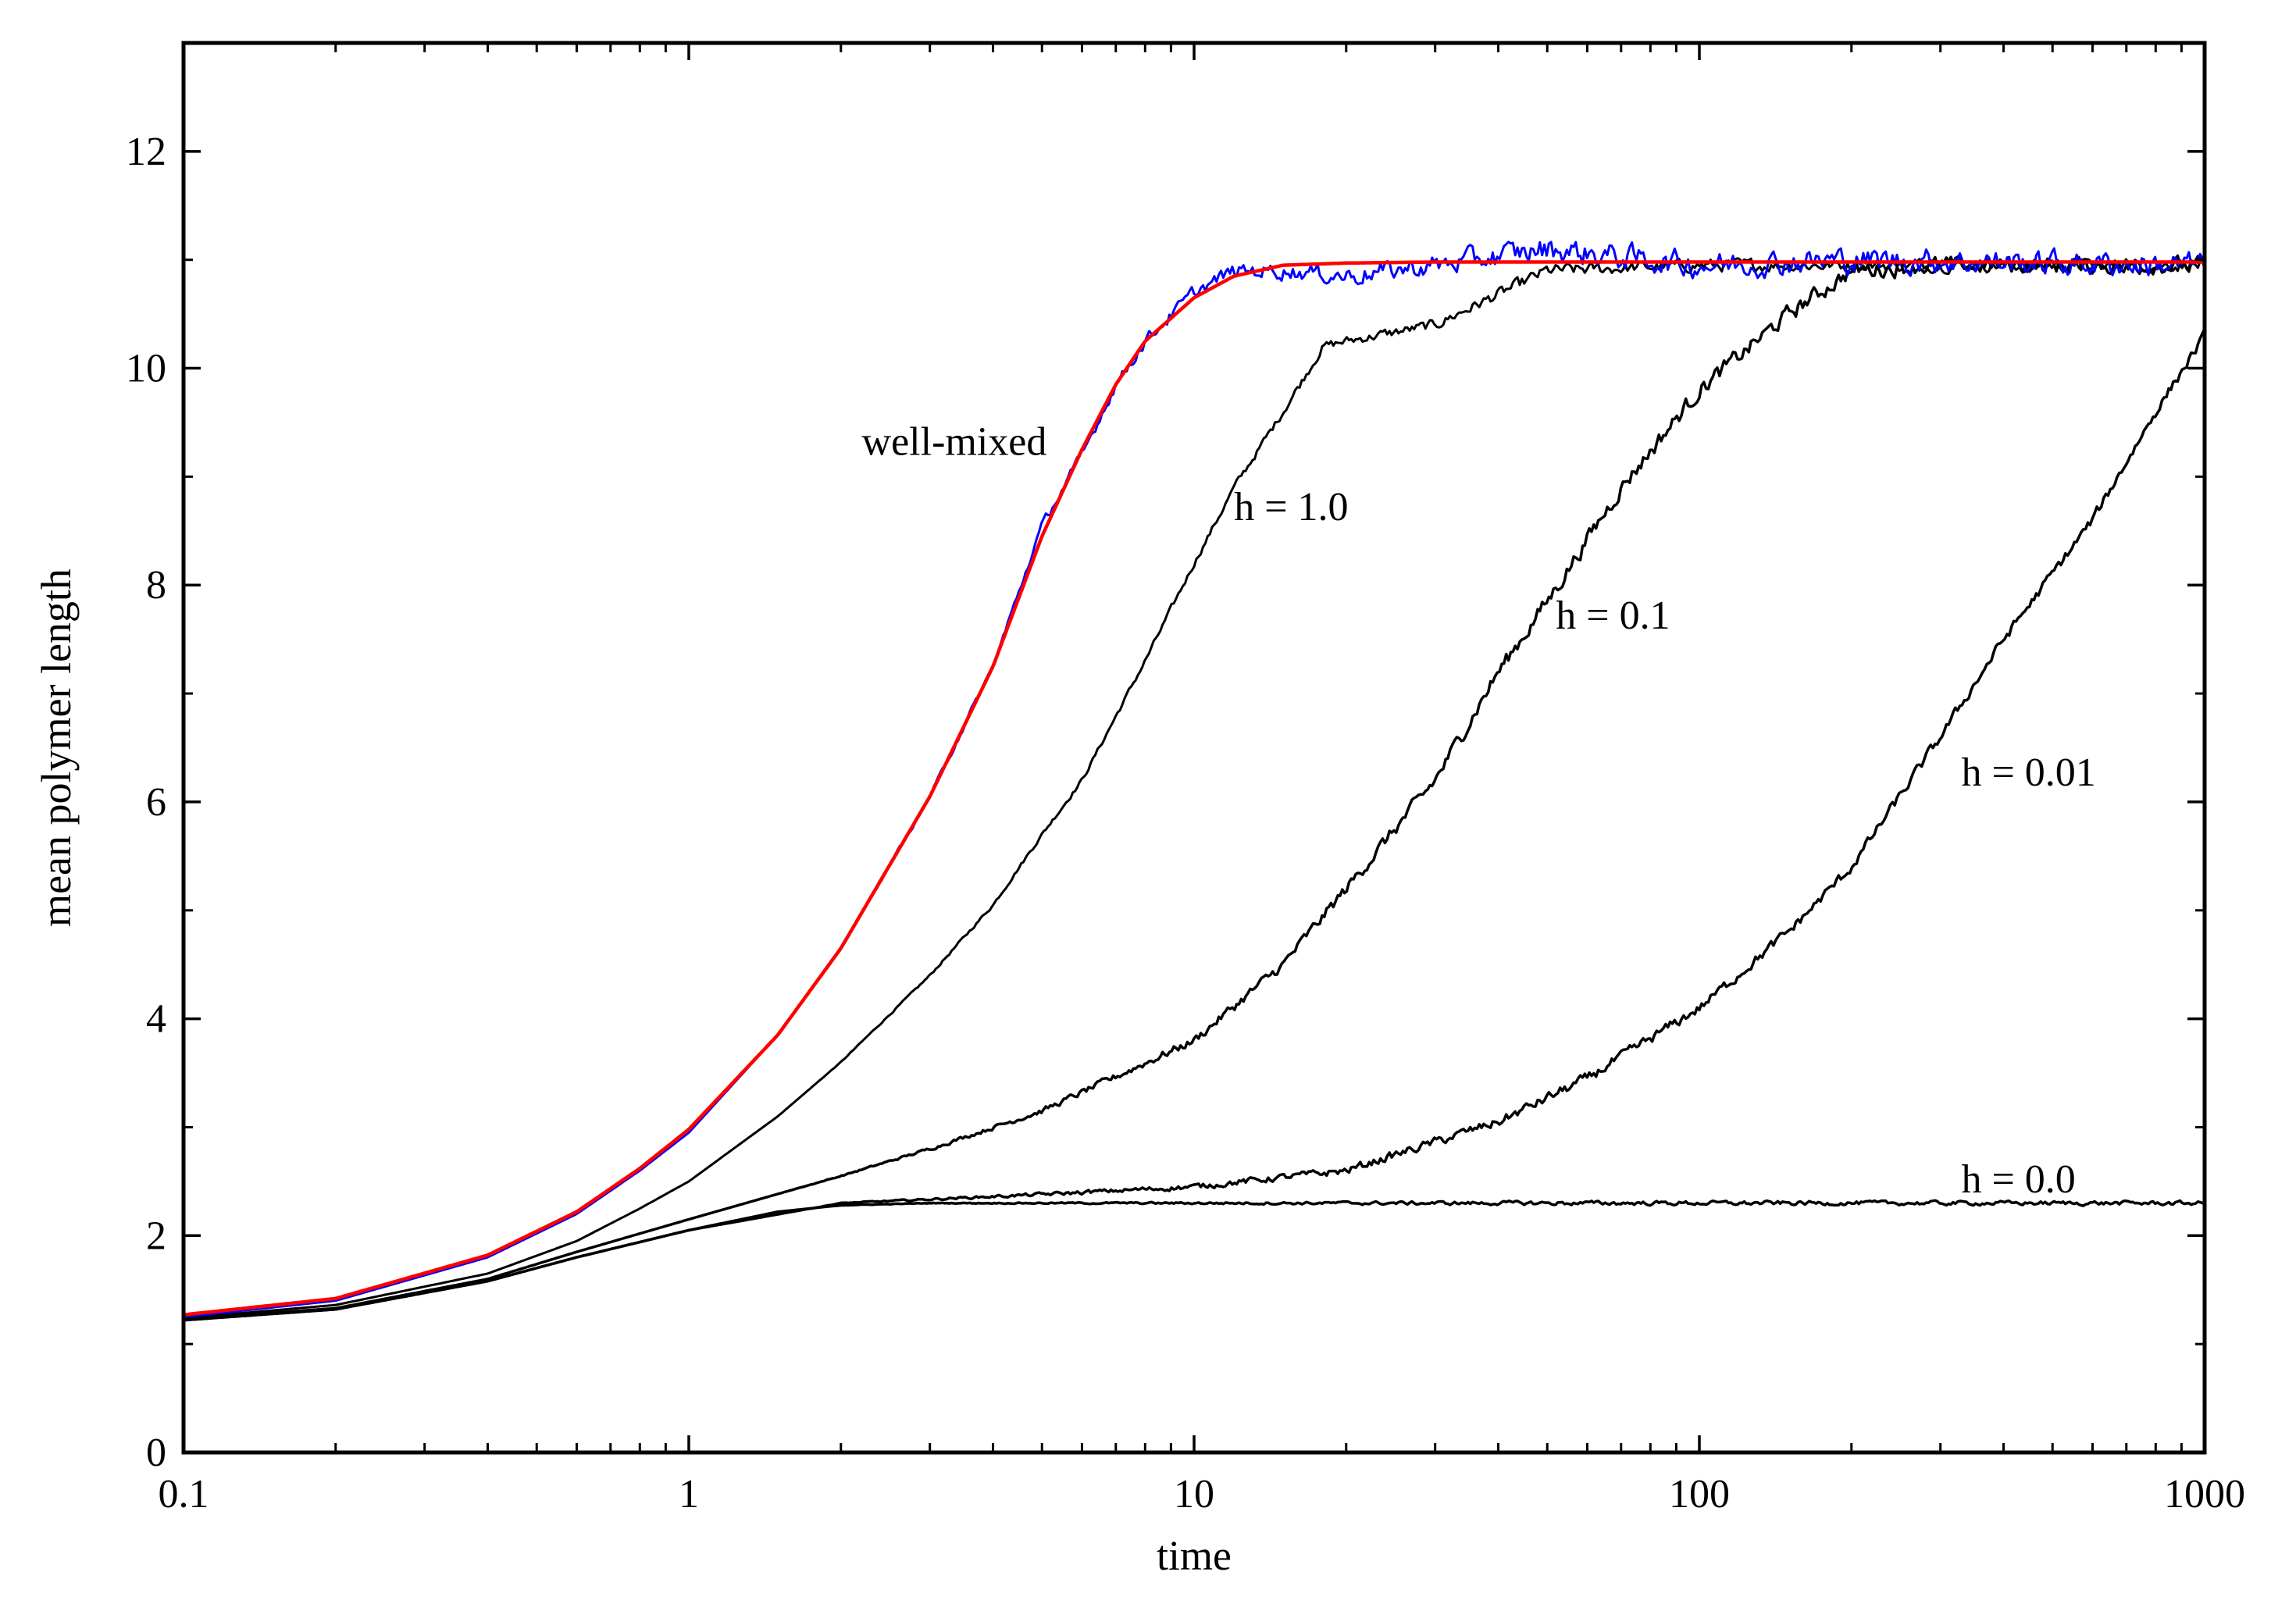 This screenshot has height=1611, width=2296. What do you see at coordinates (146, 369) in the screenshot?
I see `y-tick-label: 10` at bounding box center [146, 369].